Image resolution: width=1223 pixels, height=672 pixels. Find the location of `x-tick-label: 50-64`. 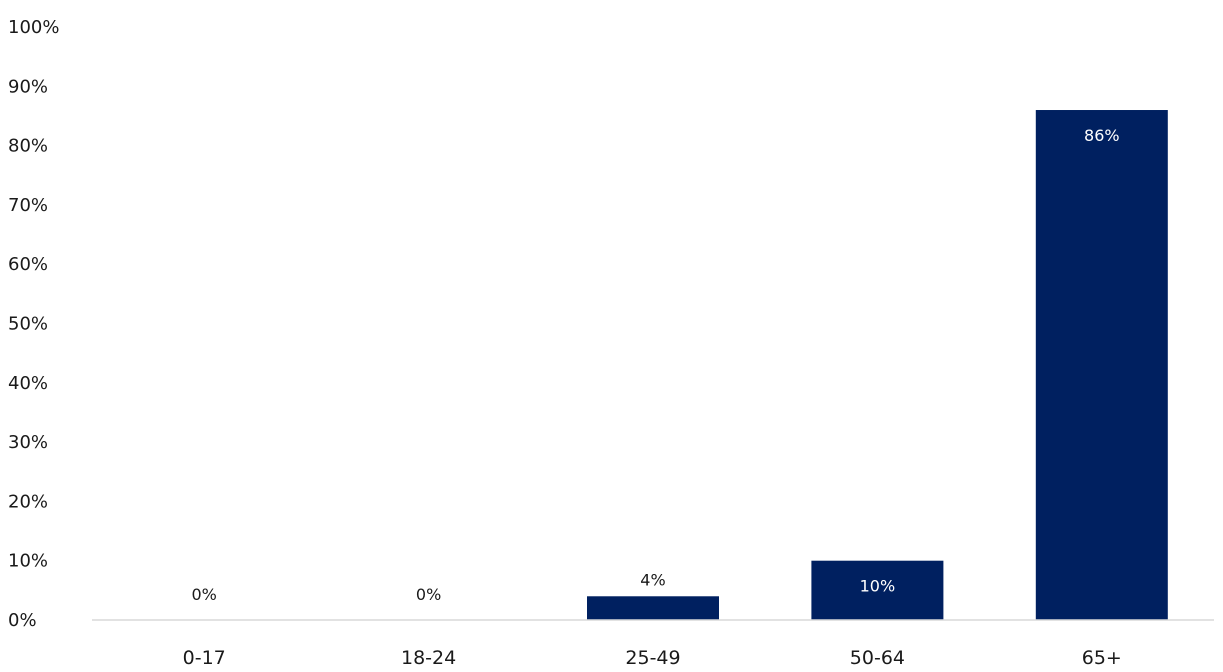

x-tick-label: 50-64 is located at coordinates (877, 657).